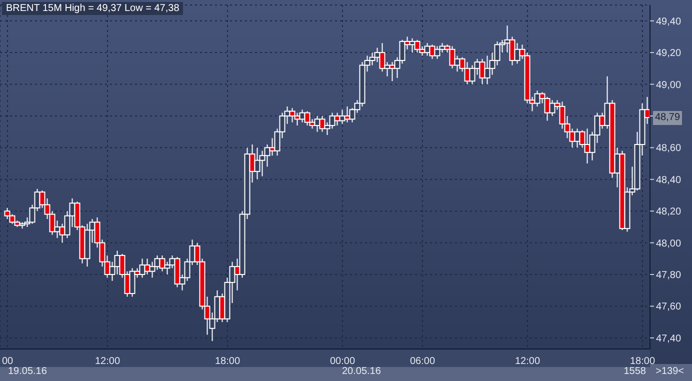 The image size is (692, 381). I want to click on y-tick-label: 47,40, so click(669, 338).